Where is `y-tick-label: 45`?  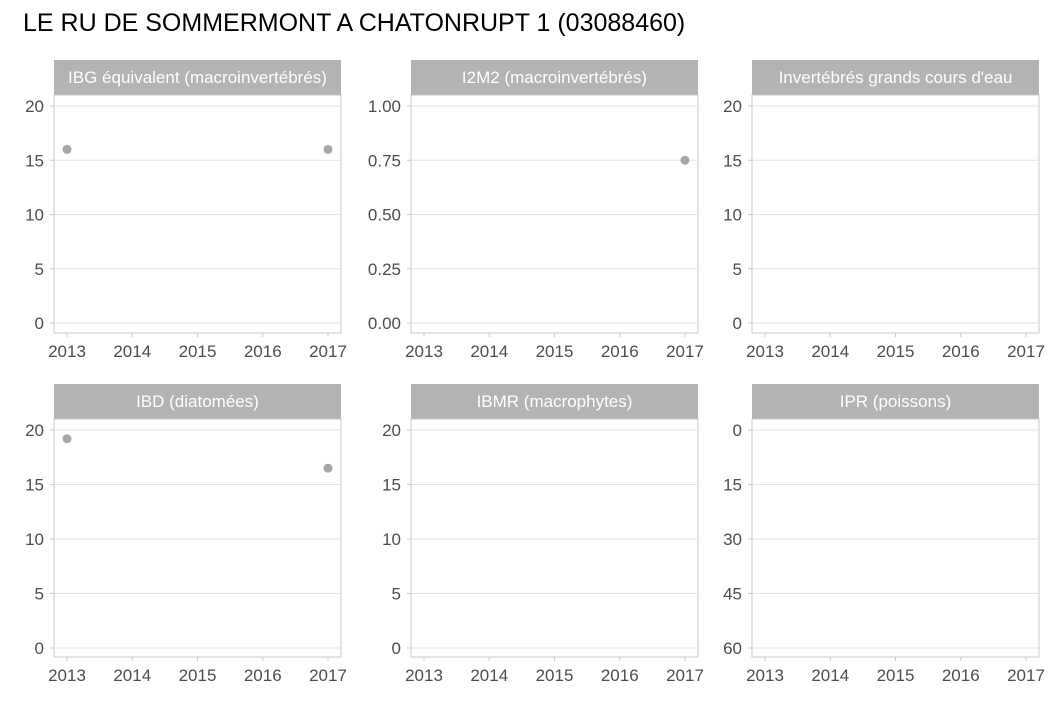
y-tick-label: 45 is located at coordinates (732, 594).